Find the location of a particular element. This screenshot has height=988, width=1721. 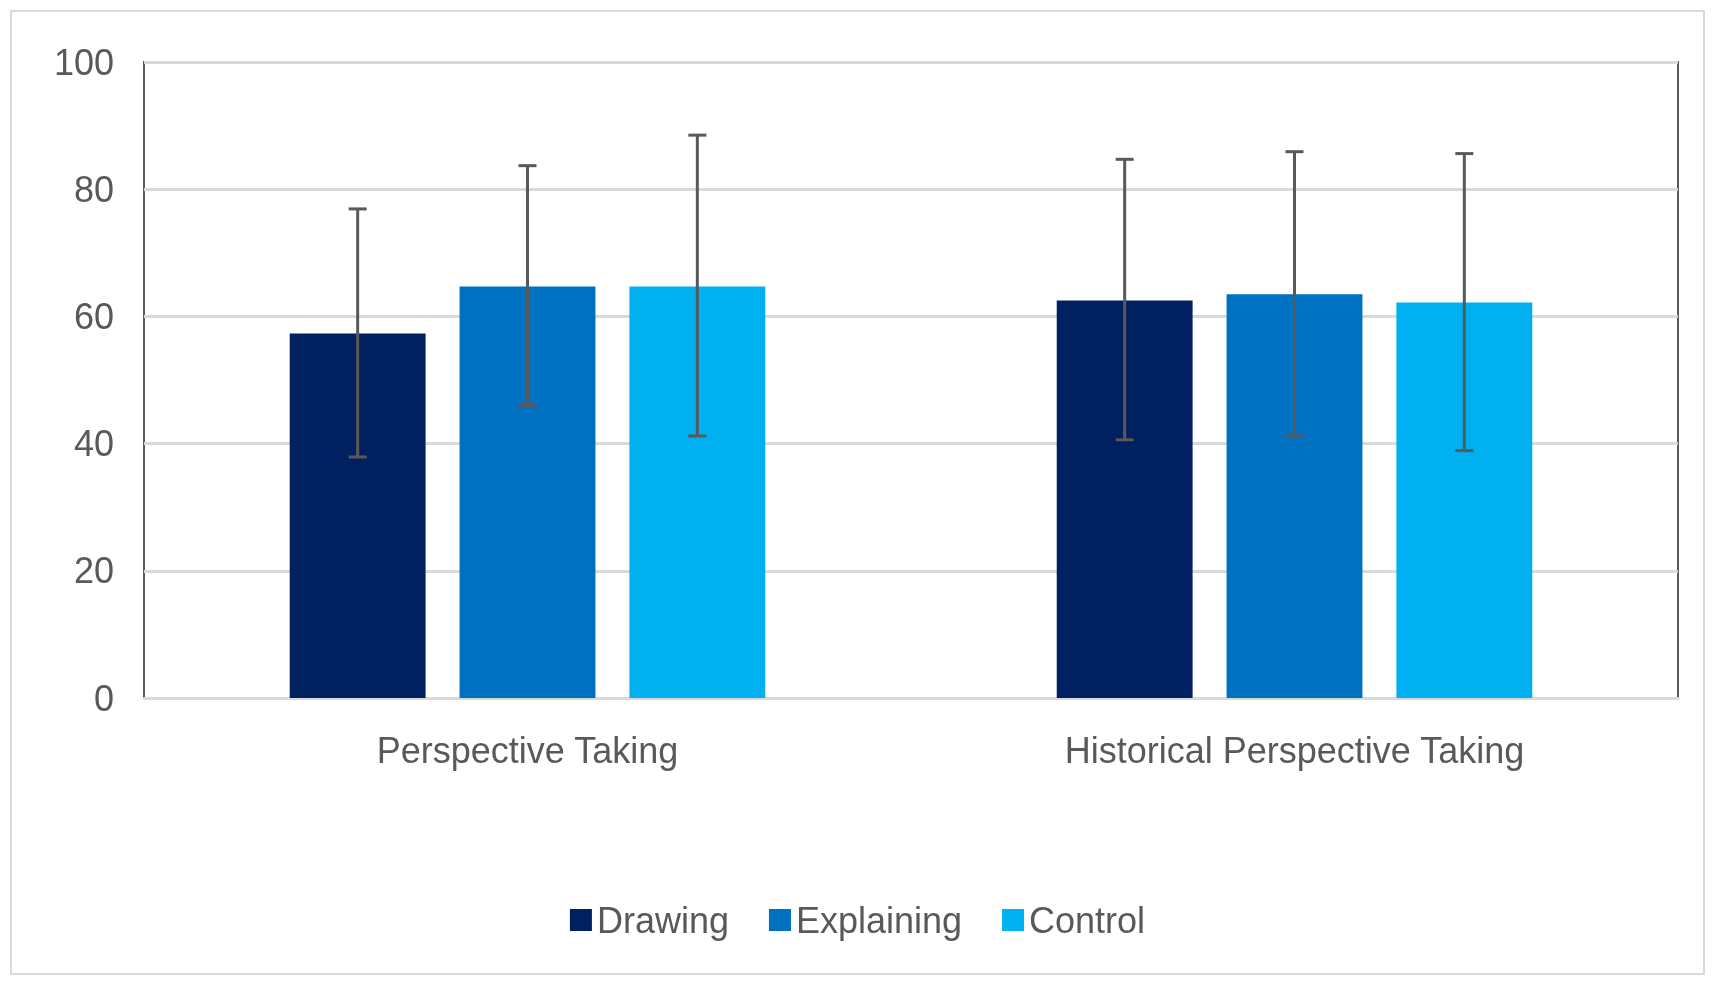

legend-label: Drawing is located at coordinates (662, 920).